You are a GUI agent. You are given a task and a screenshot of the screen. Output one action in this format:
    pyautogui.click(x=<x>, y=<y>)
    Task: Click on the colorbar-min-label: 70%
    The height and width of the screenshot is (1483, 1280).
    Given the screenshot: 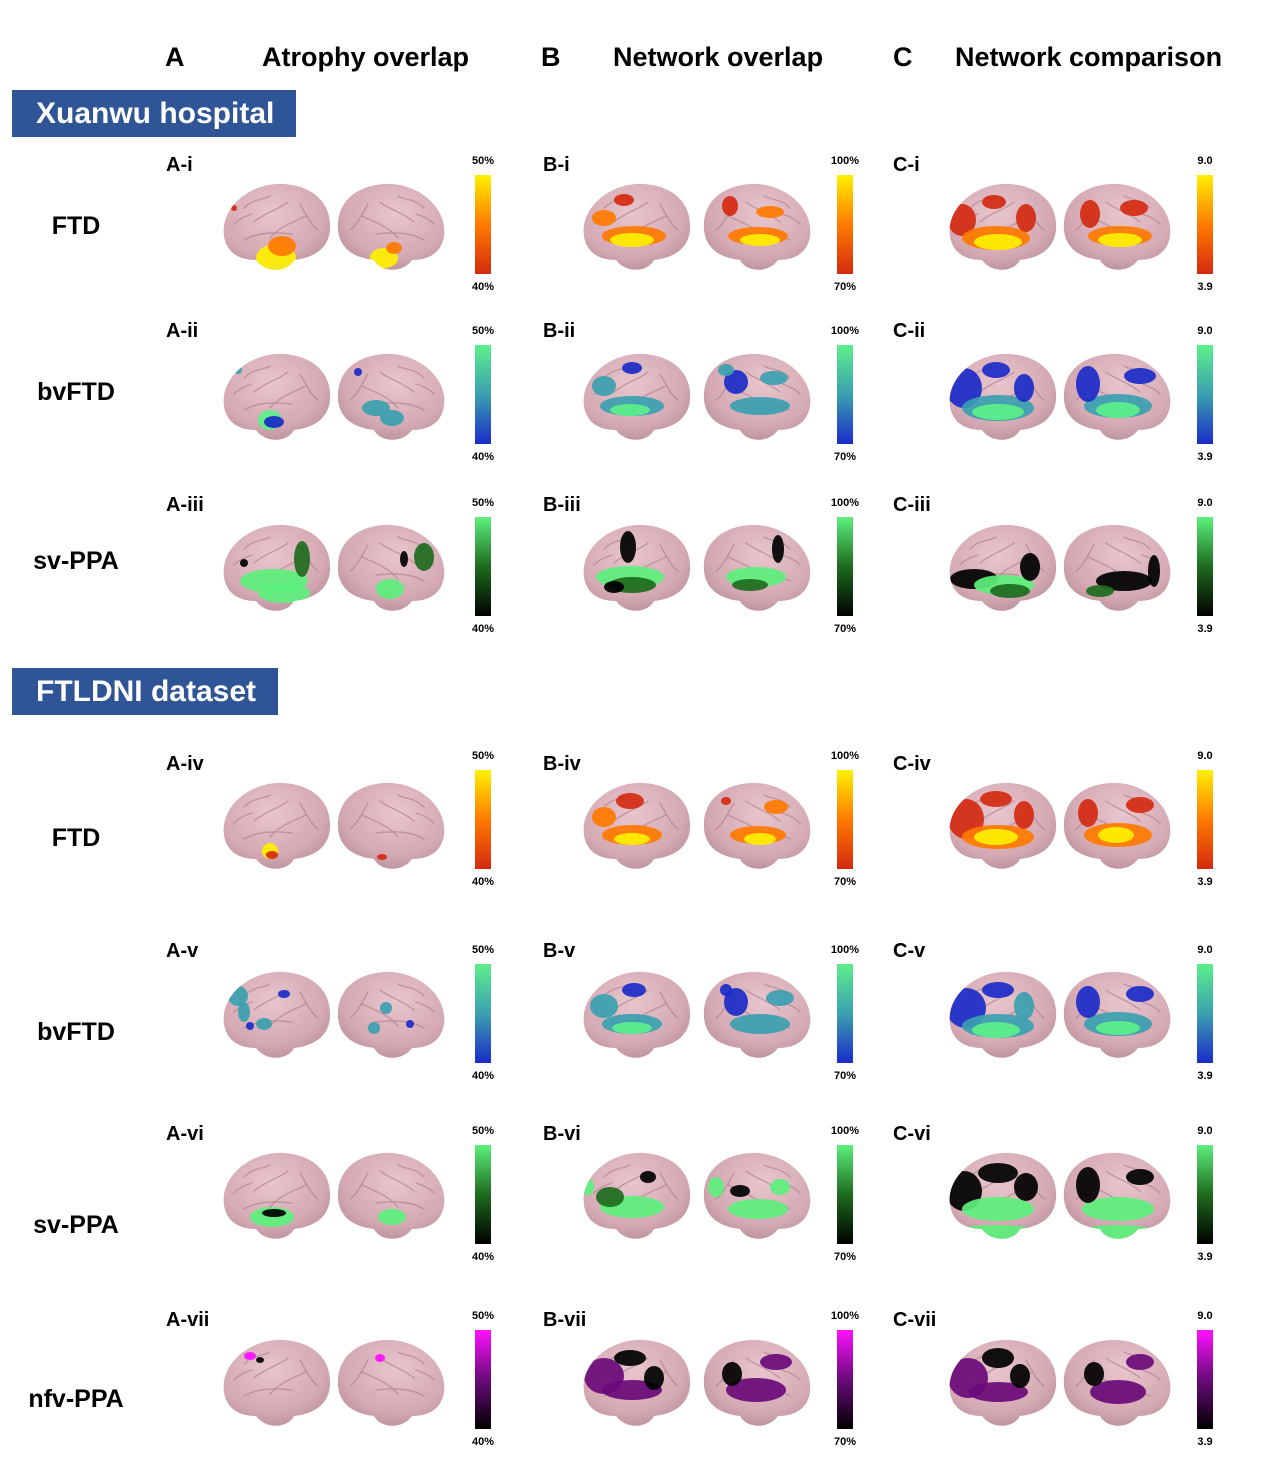 What is the action you would take?
    pyautogui.click(x=845, y=882)
    